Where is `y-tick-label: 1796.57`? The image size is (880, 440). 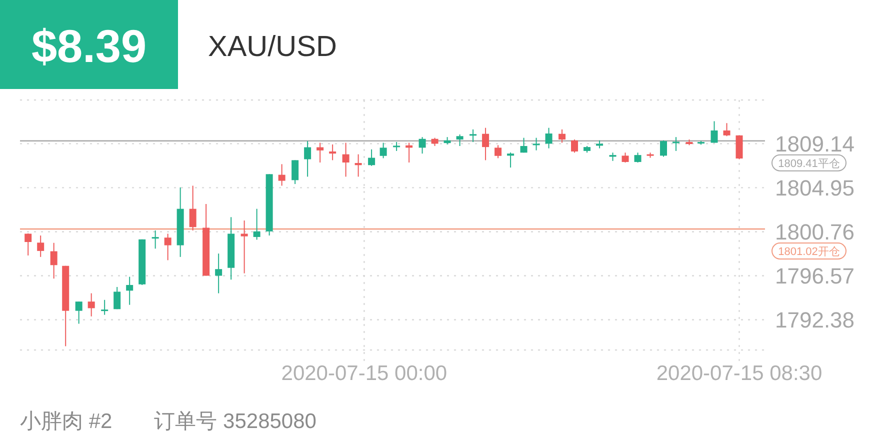
y-tick-label: 1796.57 is located at coordinates (815, 276).